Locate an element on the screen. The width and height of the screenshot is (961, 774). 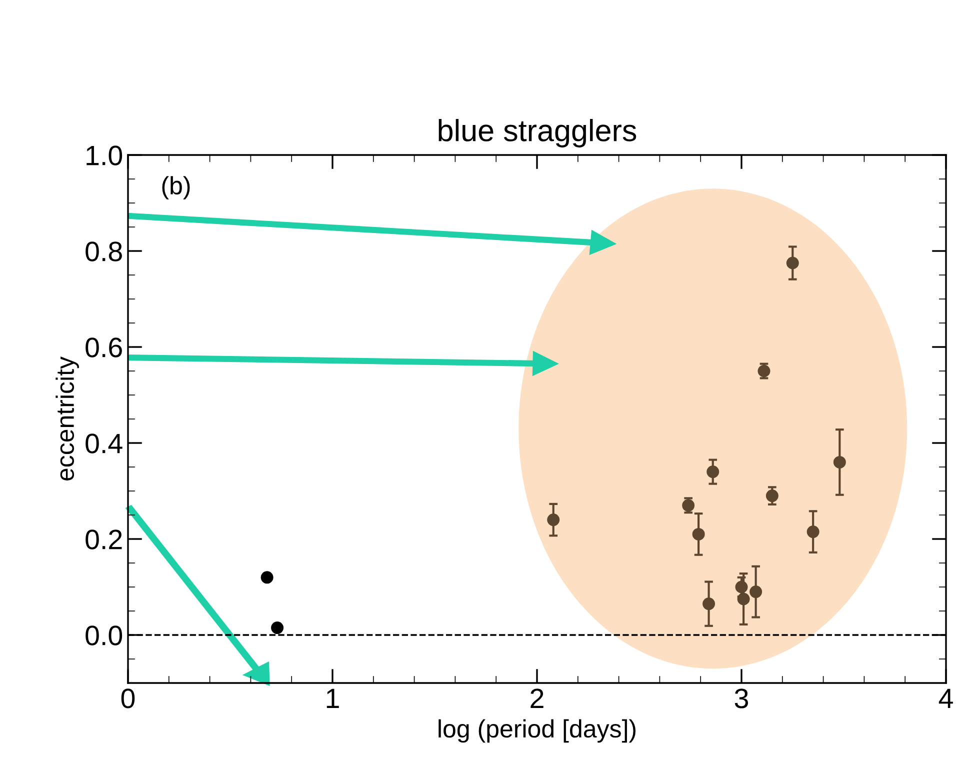
x-tick-label: 4 is located at coordinates (945, 698).